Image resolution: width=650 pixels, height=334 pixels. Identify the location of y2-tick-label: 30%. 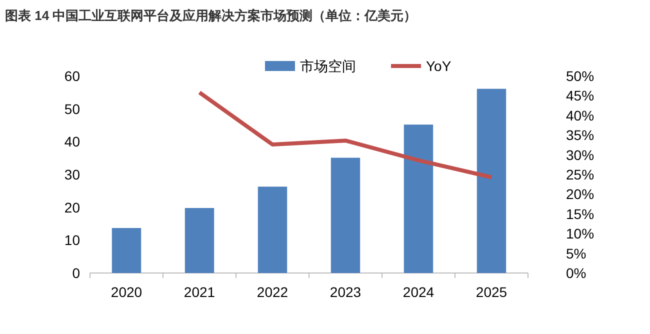
(580, 154).